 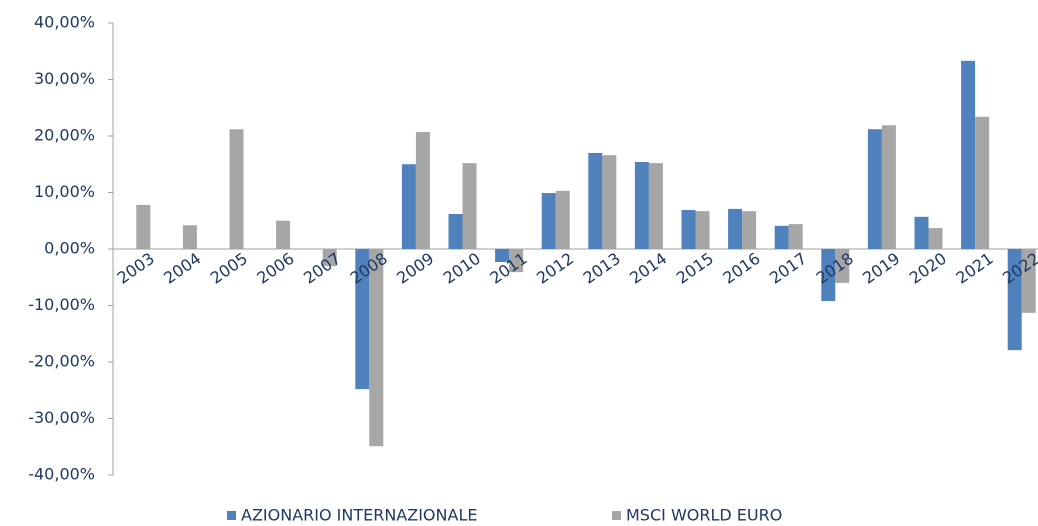 What do you see at coordinates (64, 22) in the screenshot?
I see `y-tick-label: 40,00%` at bounding box center [64, 22].